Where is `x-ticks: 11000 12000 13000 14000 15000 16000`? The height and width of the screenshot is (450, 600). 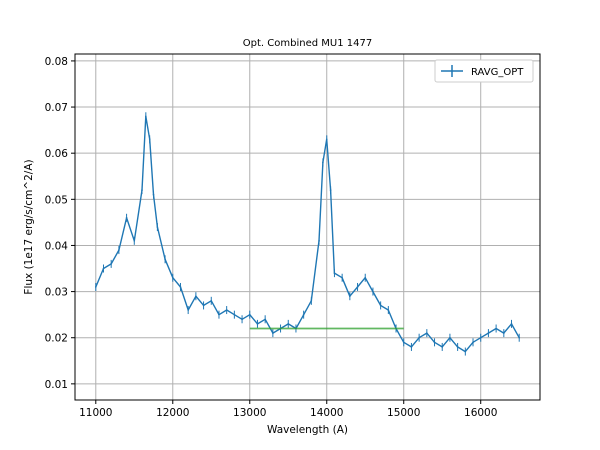 x-ticks: 11000 12000 13000 14000 15000 16000 is located at coordinates (288, 409).